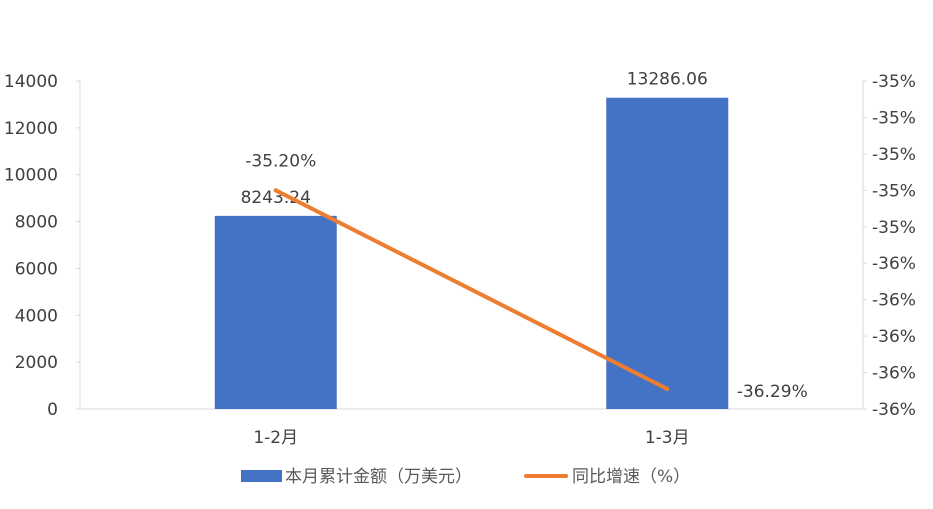  I want to click on legend-line-label: 同比增速（%）, so click(631, 477).